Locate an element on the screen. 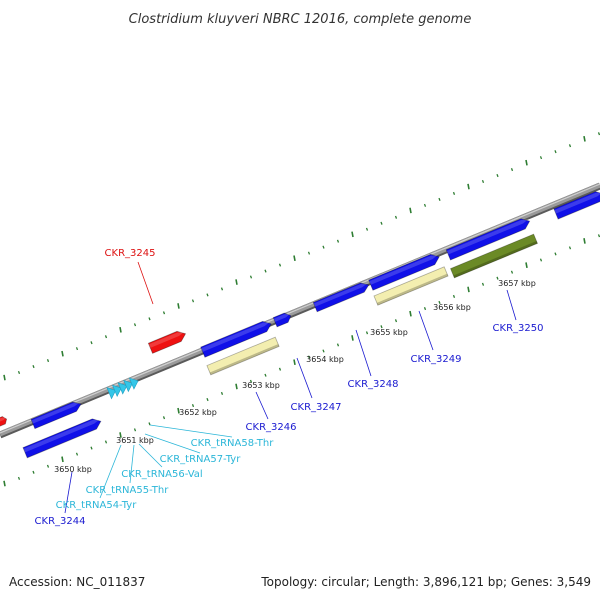 Image resolution: width=600 pixels, height=600 pixels. gene-label: CKR_tRNA56-Val is located at coordinates (161, 474).